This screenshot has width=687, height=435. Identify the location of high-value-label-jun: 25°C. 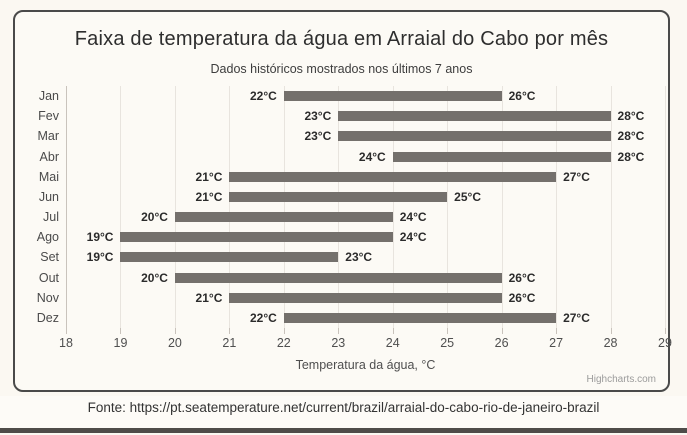
(467, 196).